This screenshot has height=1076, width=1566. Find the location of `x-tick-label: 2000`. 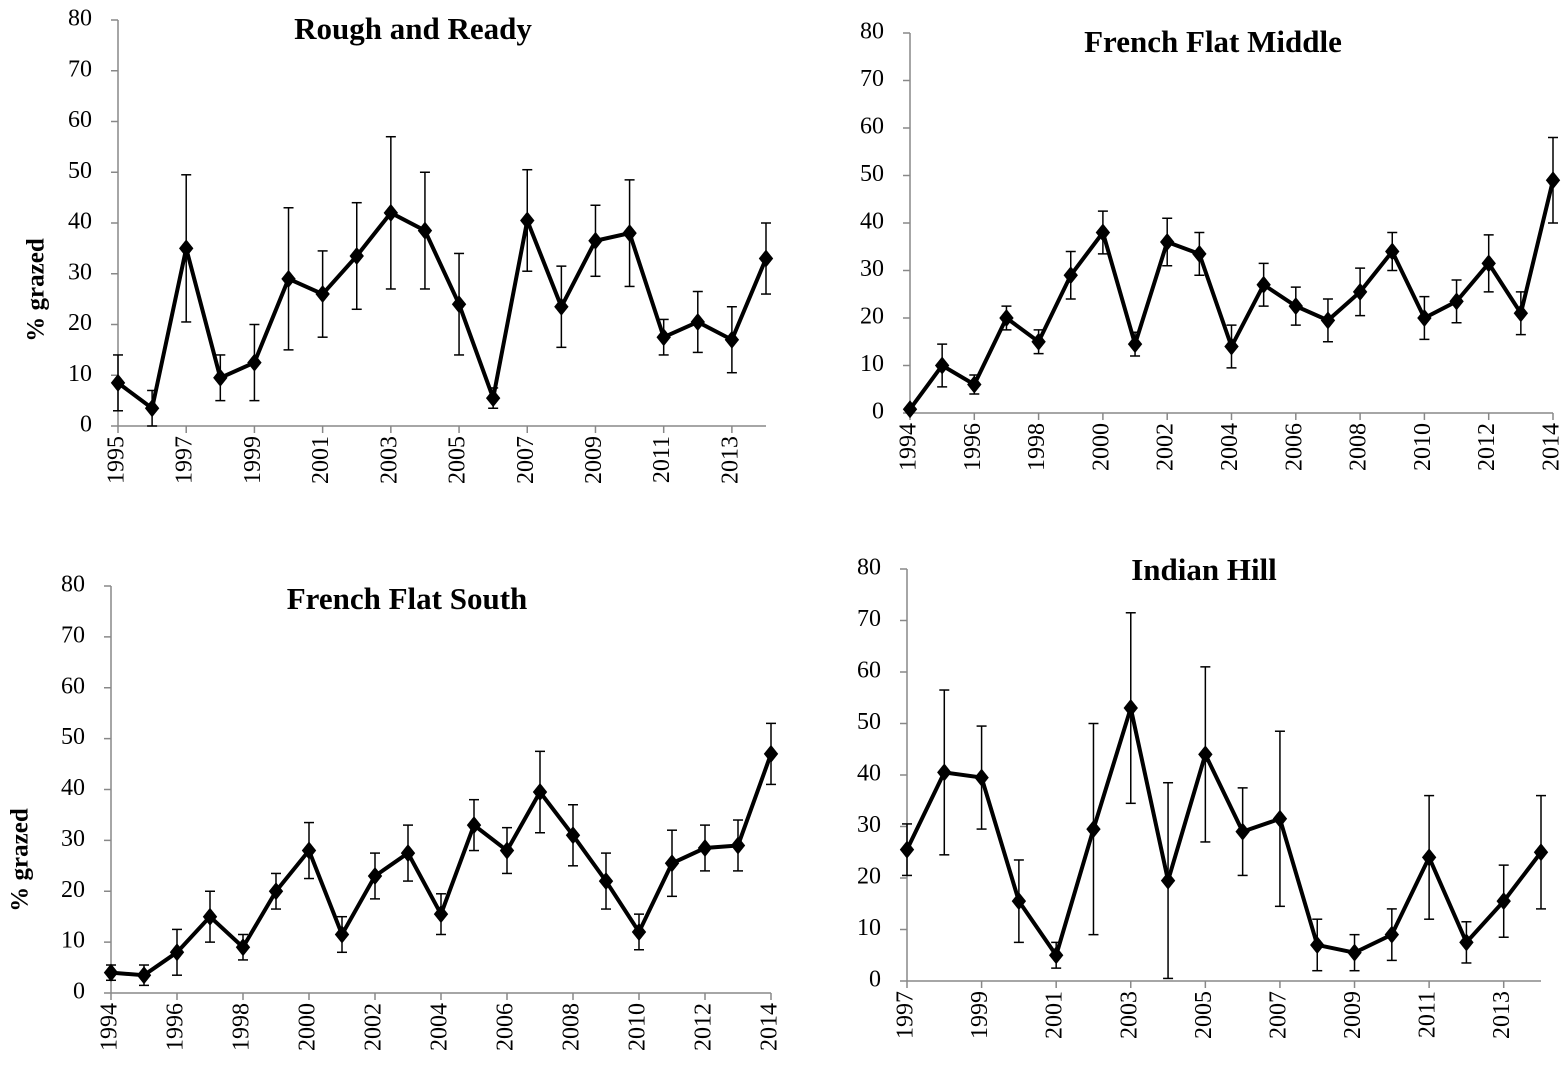

x-tick-label: 2000 is located at coordinates (1101, 447).